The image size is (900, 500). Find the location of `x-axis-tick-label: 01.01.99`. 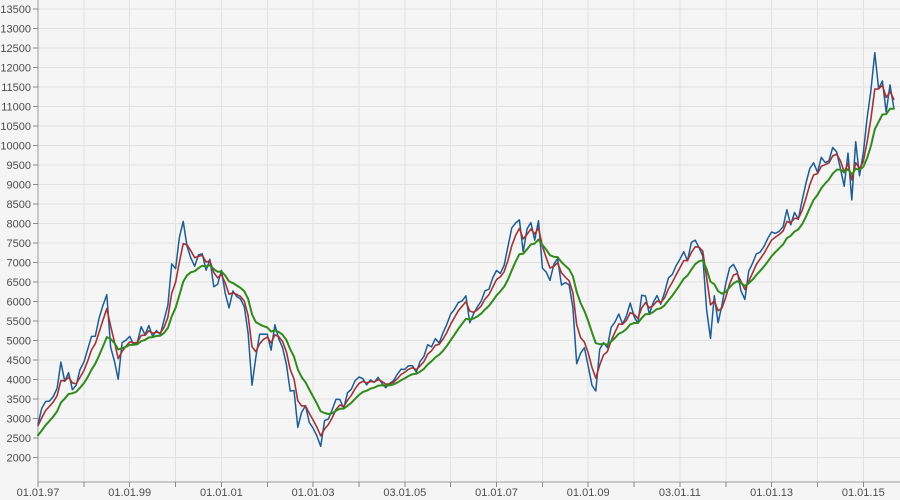

x-axis-tick-label: 01.01.99 is located at coordinates (129, 493).